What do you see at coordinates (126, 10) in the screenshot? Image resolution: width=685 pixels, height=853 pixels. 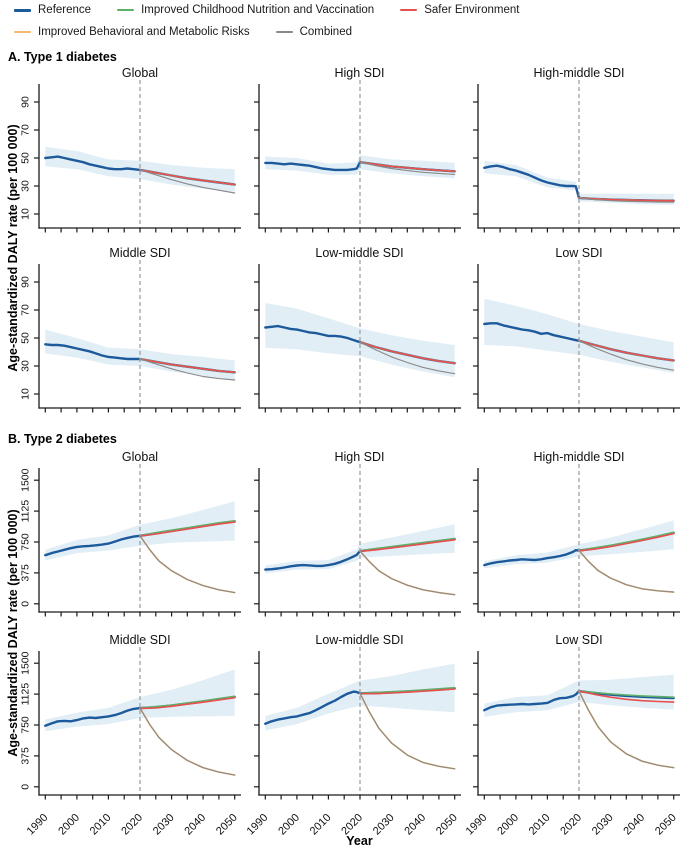 I see `legend-swatch-nutrition` at bounding box center [126, 10].